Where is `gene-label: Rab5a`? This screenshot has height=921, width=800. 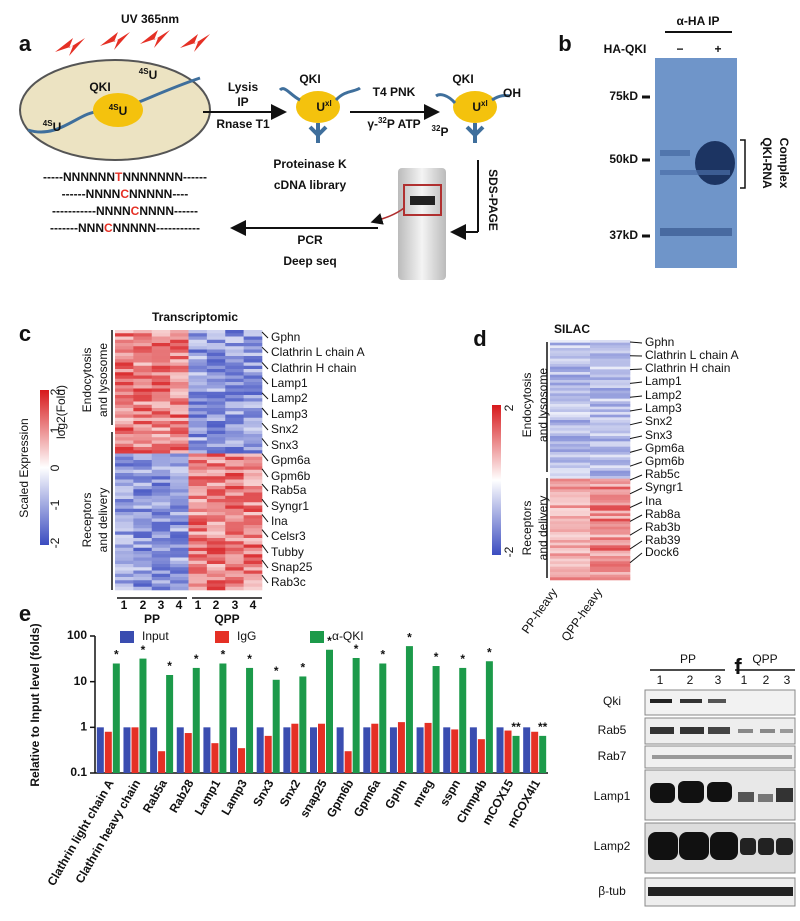
gene-label: Rab5a is located at coordinates (289, 490).